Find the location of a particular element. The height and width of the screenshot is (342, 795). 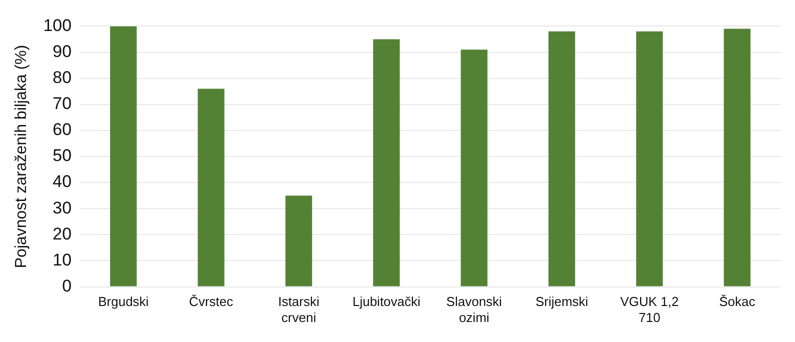

x-tick-label: Brgudski is located at coordinates (123, 302).